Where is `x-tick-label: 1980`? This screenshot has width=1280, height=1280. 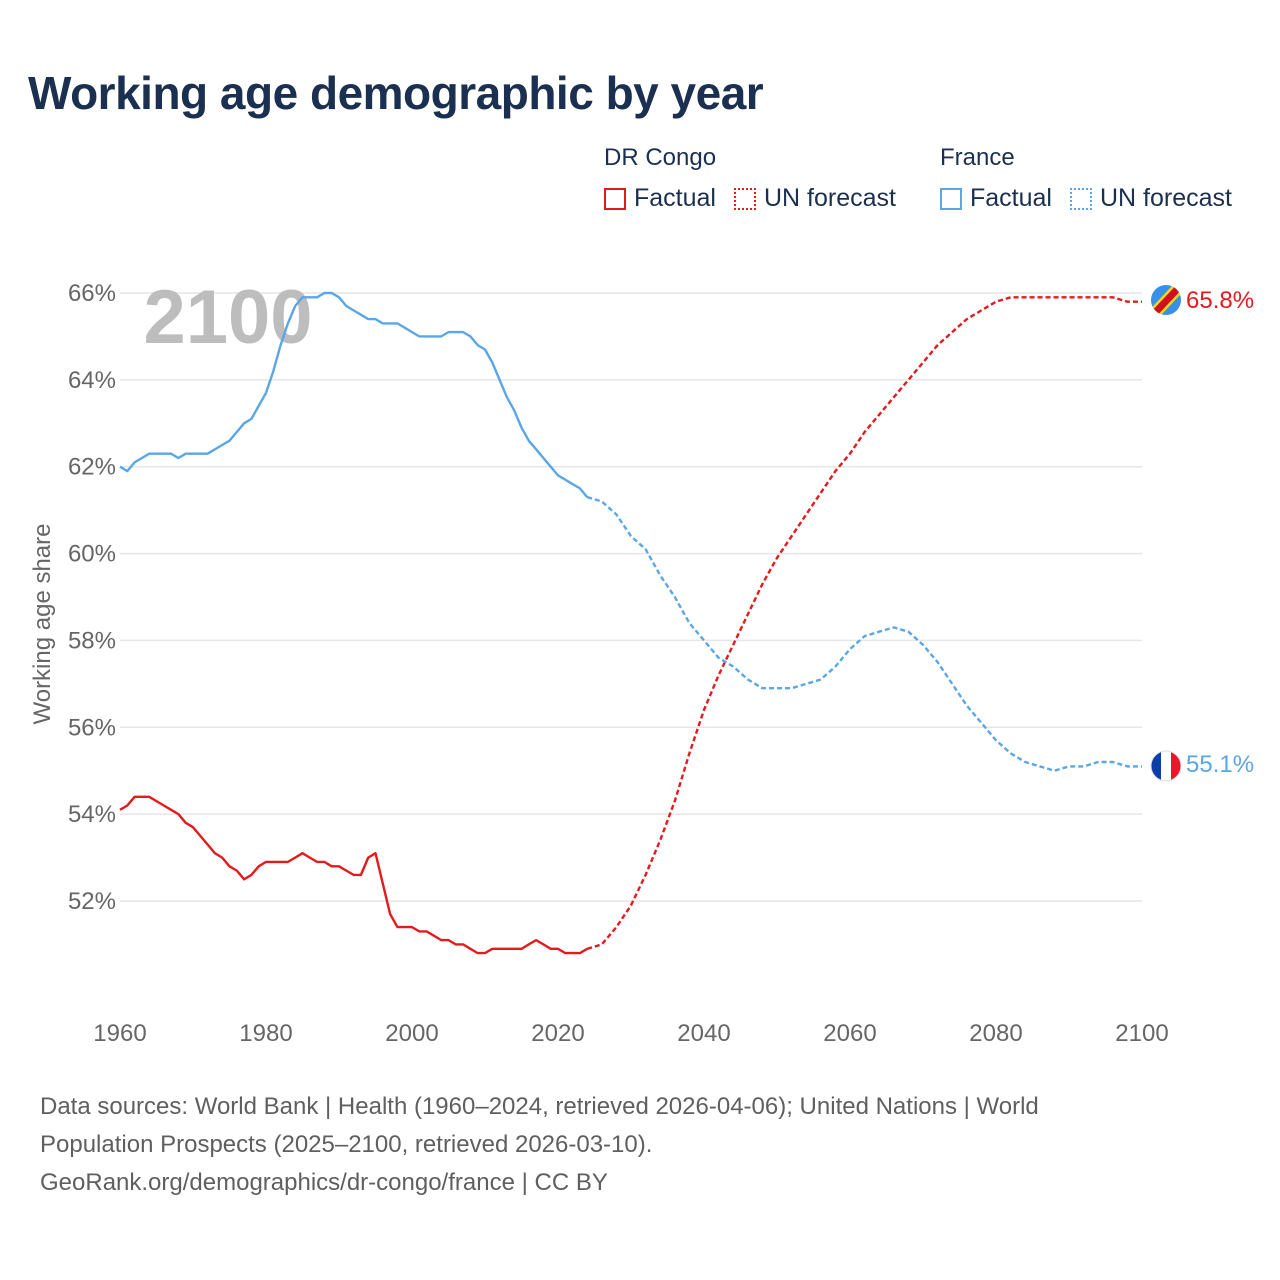
x-tick-label: 1980 is located at coordinates (265, 1033).